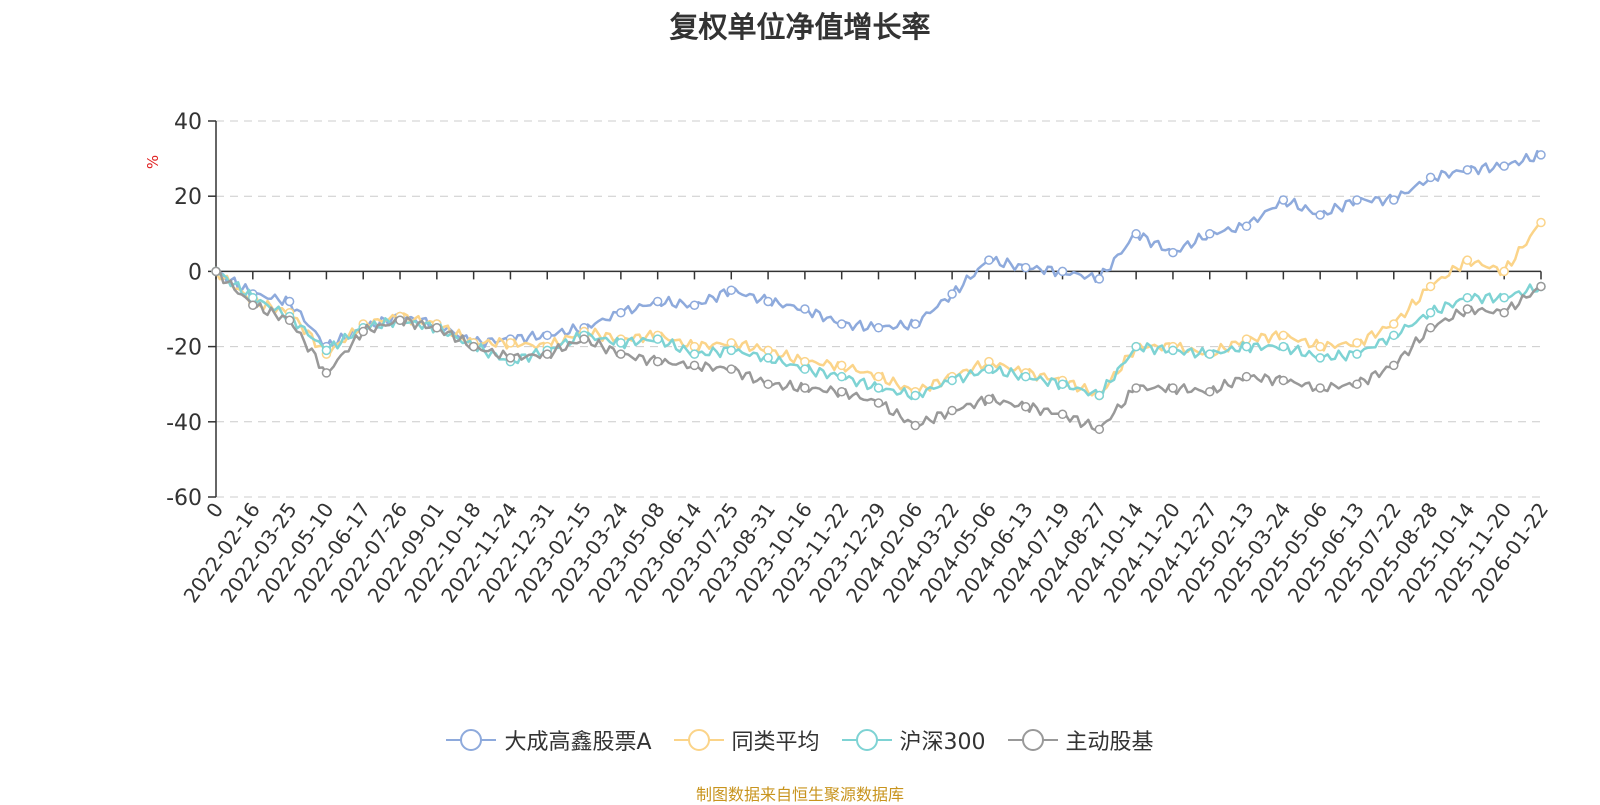 This screenshot has width=1600, height=805. What do you see at coordinates (188, 197) in the screenshot?
I see `y-tick-label: 20` at bounding box center [188, 197].